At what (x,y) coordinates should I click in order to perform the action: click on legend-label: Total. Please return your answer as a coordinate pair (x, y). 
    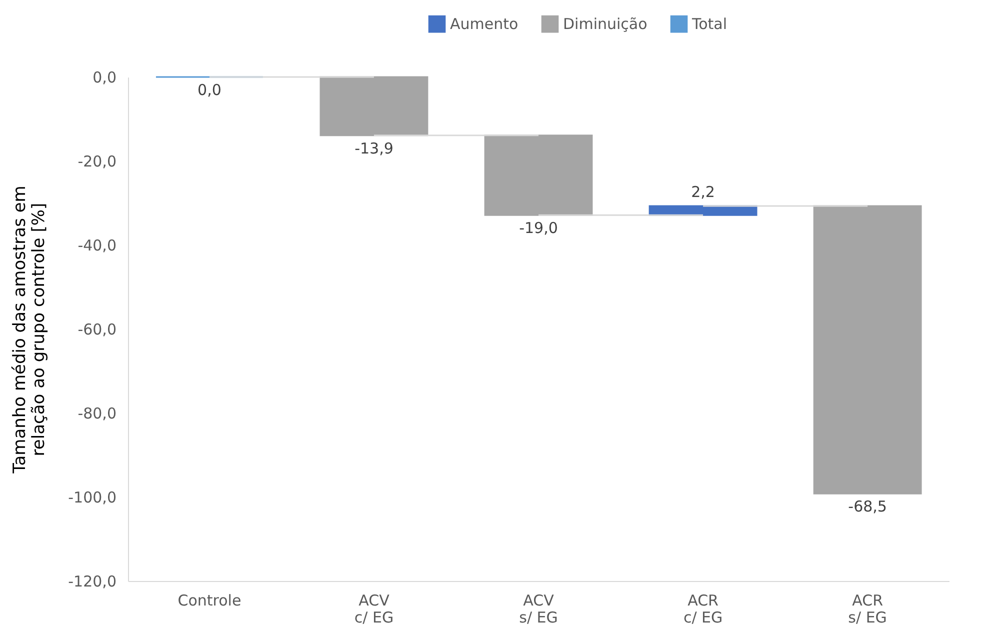
    Looking at the image, I should click on (709, 24).